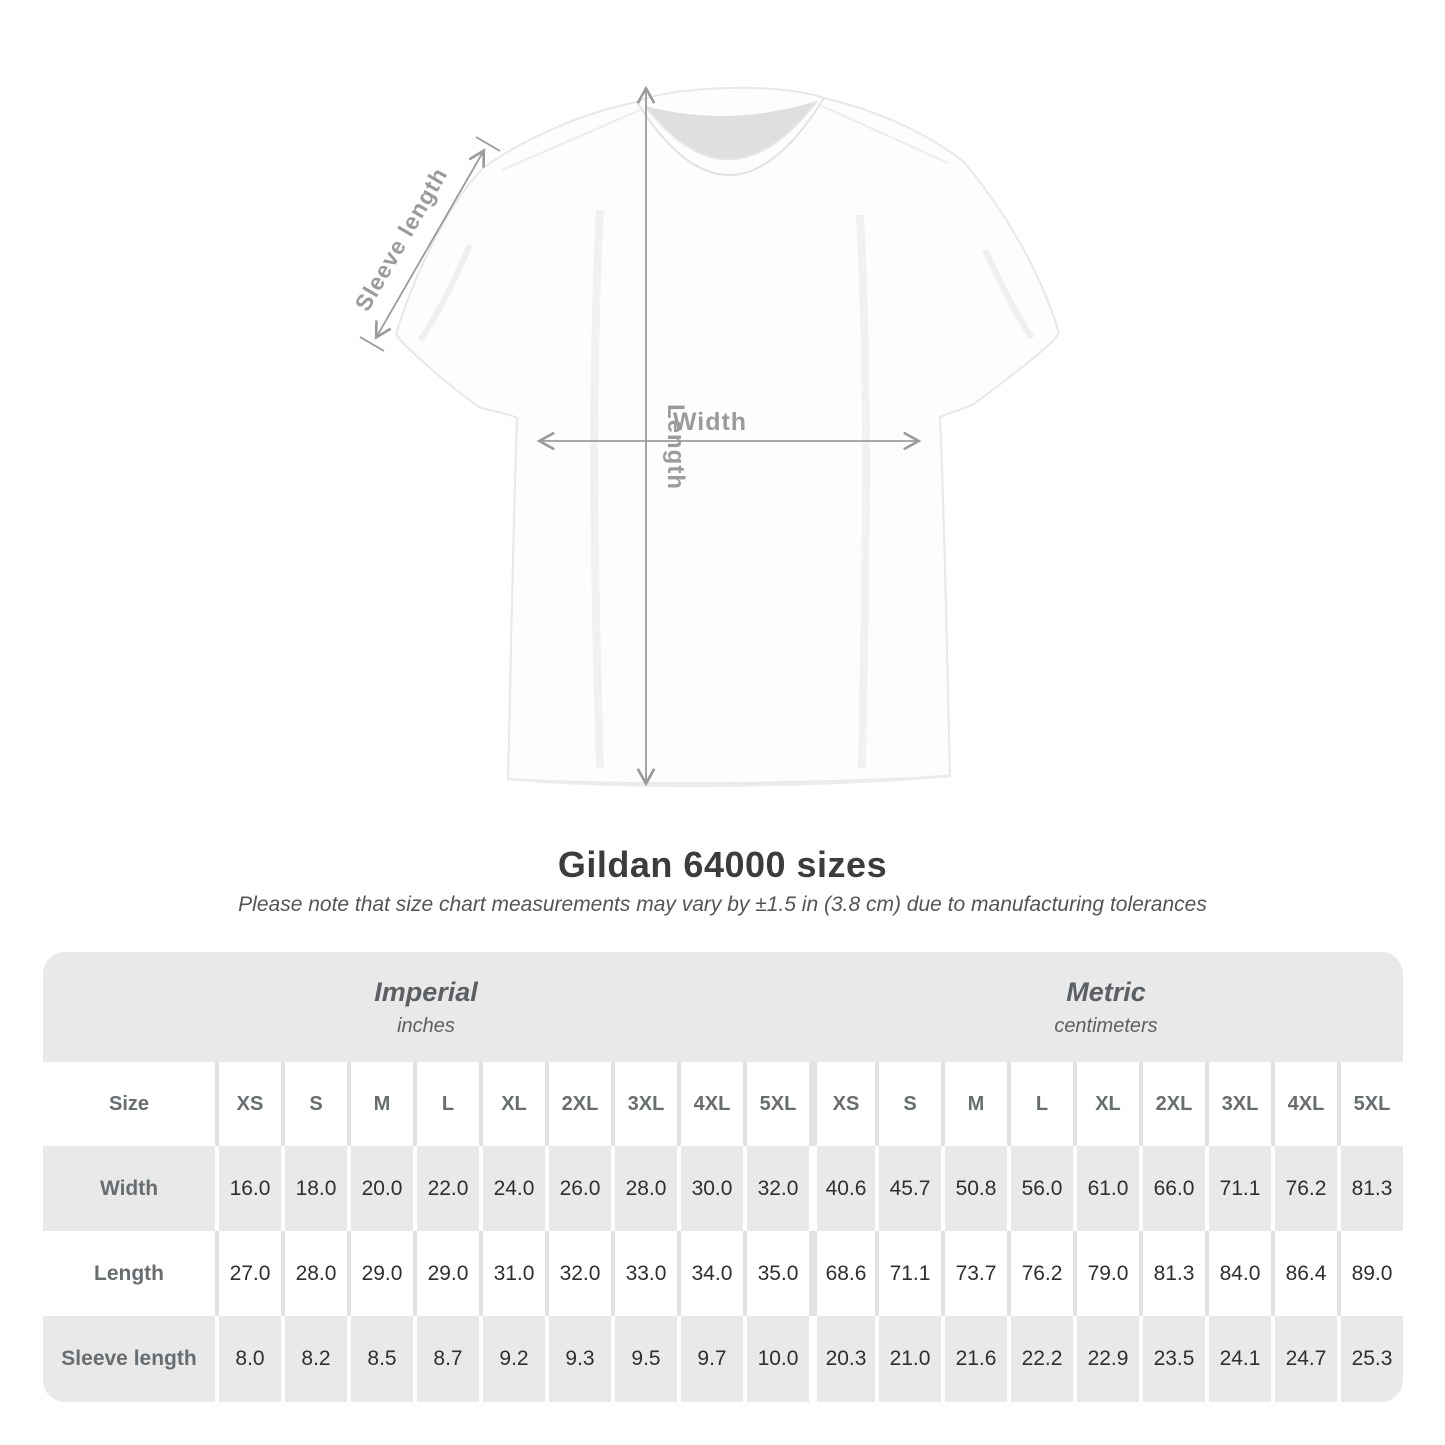 The width and height of the screenshot is (1445, 1445). What do you see at coordinates (446, 1273) in the screenshot?
I see `cell-length-imperial-l: 29.0` at bounding box center [446, 1273].